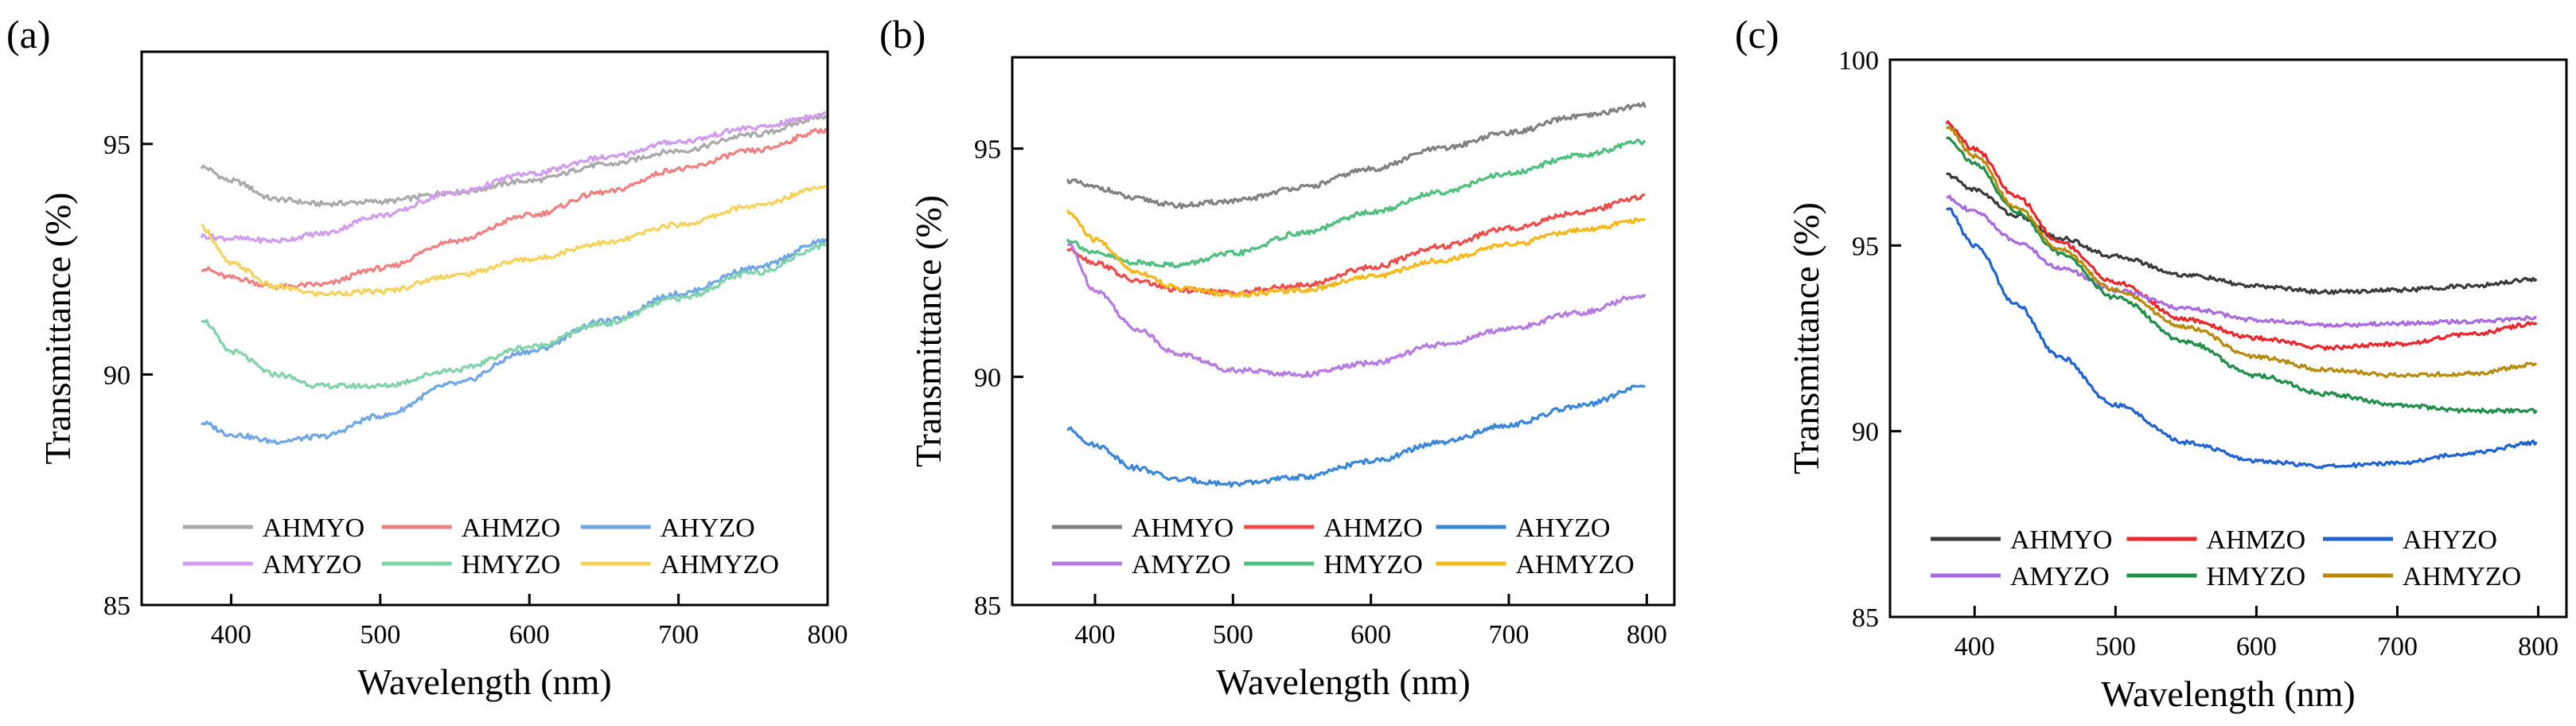 The image size is (2576, 726). What do you see at coordinates (1858, 61) in the screenshot?
I see `y-tick-label: 100` at bounding box center [1858, 61].